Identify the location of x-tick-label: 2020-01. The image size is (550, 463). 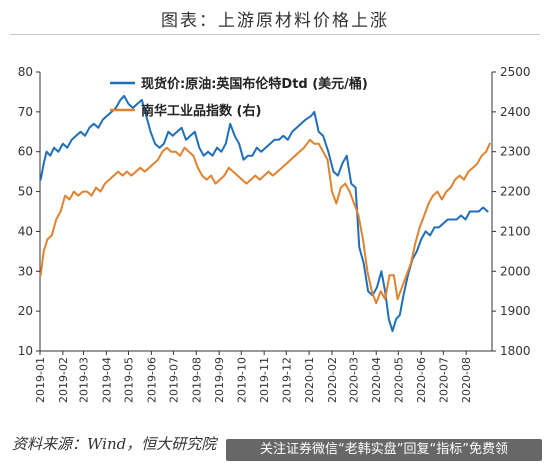
(309, 380).